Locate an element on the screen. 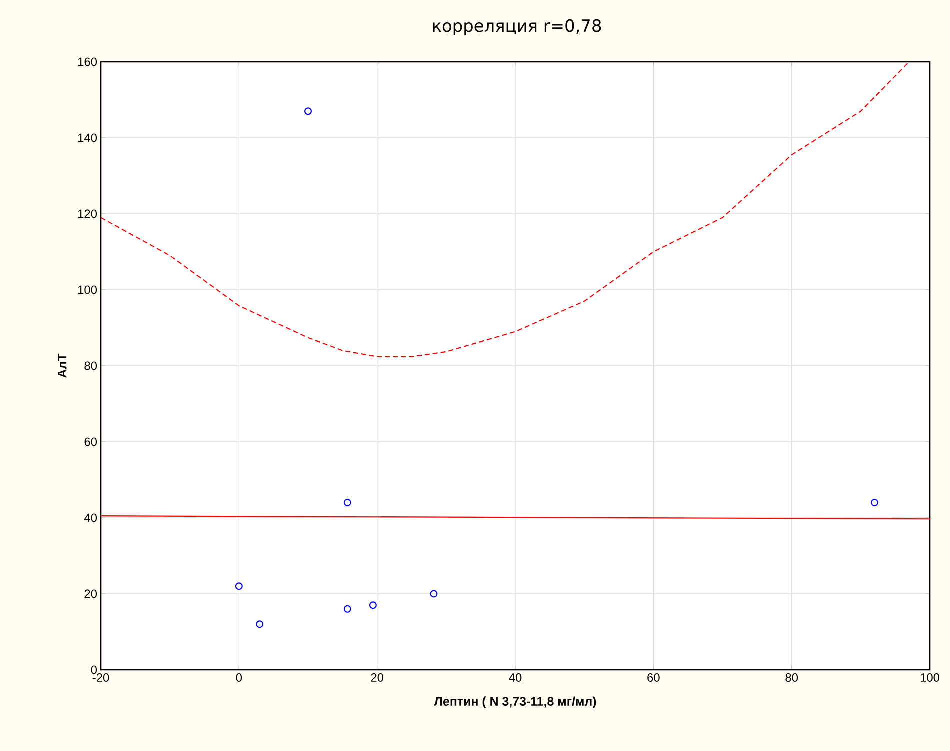  y-tick-label: 120 is located at coordinates (88, 214).